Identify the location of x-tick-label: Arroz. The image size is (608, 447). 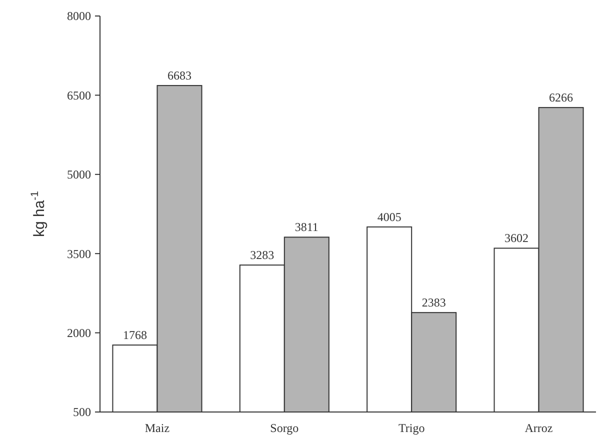
(538, 428).